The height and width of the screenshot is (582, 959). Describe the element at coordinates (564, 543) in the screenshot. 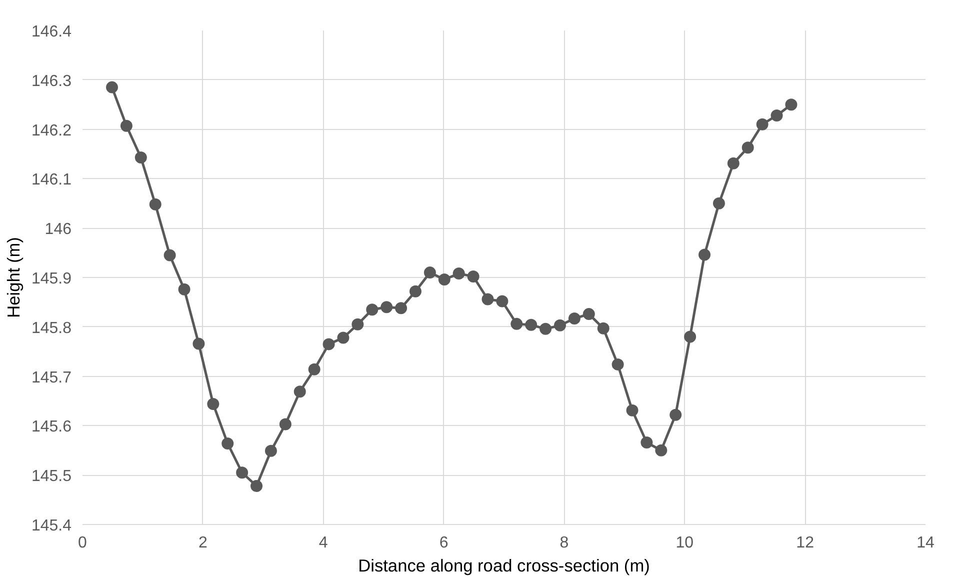

I see `x-tick-label: 8` at that location.